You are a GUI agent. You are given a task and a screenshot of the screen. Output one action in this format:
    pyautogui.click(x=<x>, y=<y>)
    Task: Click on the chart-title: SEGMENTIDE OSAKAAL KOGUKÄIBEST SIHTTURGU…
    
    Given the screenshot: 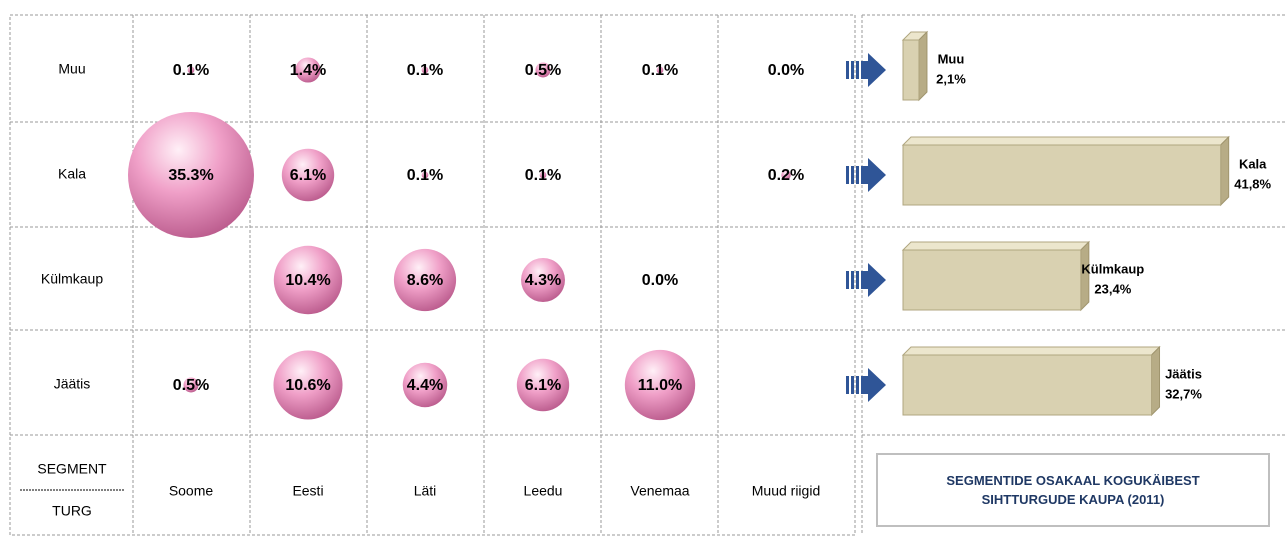 What is the action you would take?
    pyautogui.click(x=1073, y=490)
    